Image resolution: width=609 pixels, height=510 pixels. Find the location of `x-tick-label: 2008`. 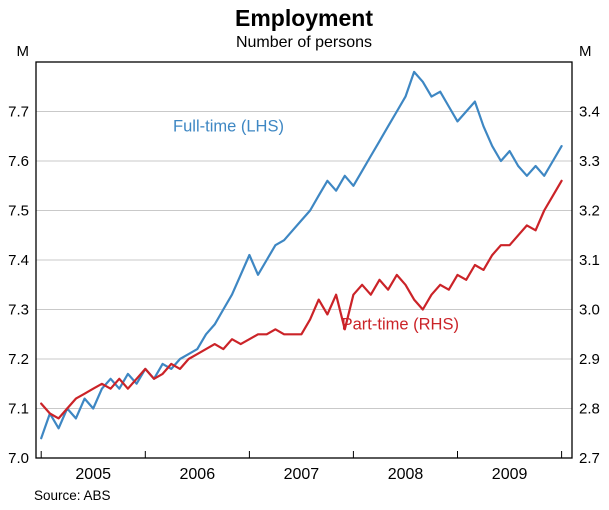

x-tick-label: 2008 is located at coordinates (406, 474).